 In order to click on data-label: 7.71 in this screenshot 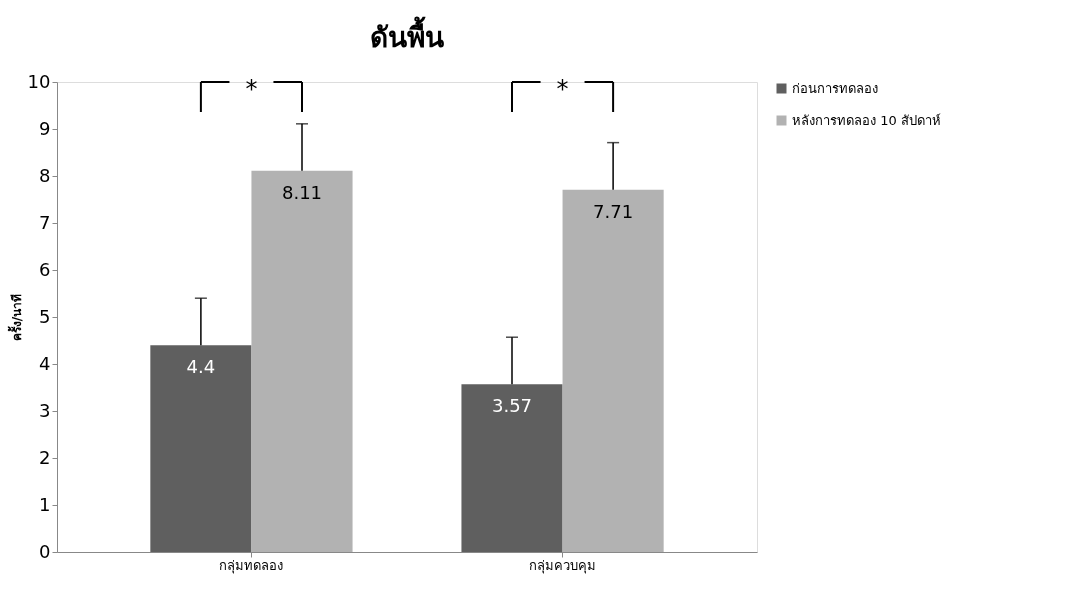, I will do `click(613, 211)`.